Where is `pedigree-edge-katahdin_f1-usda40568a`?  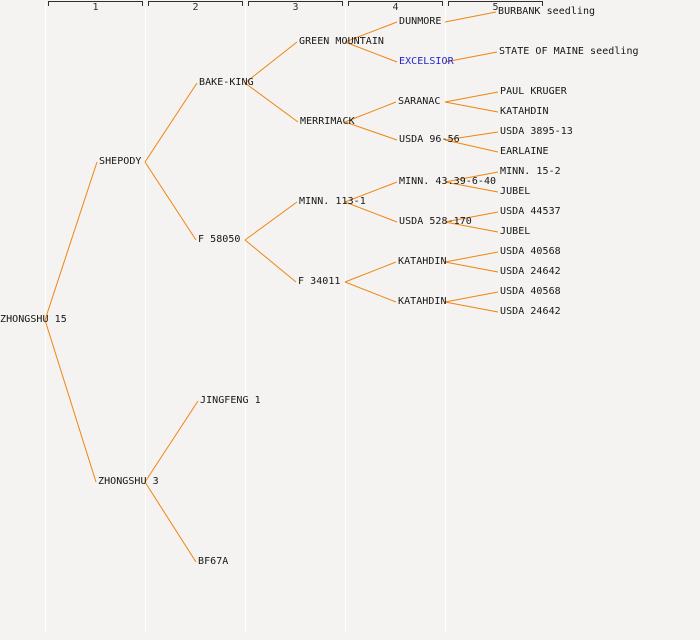 pedigree-edge-katahdin_f1-usda40568a is located at coordinates (471, 257).